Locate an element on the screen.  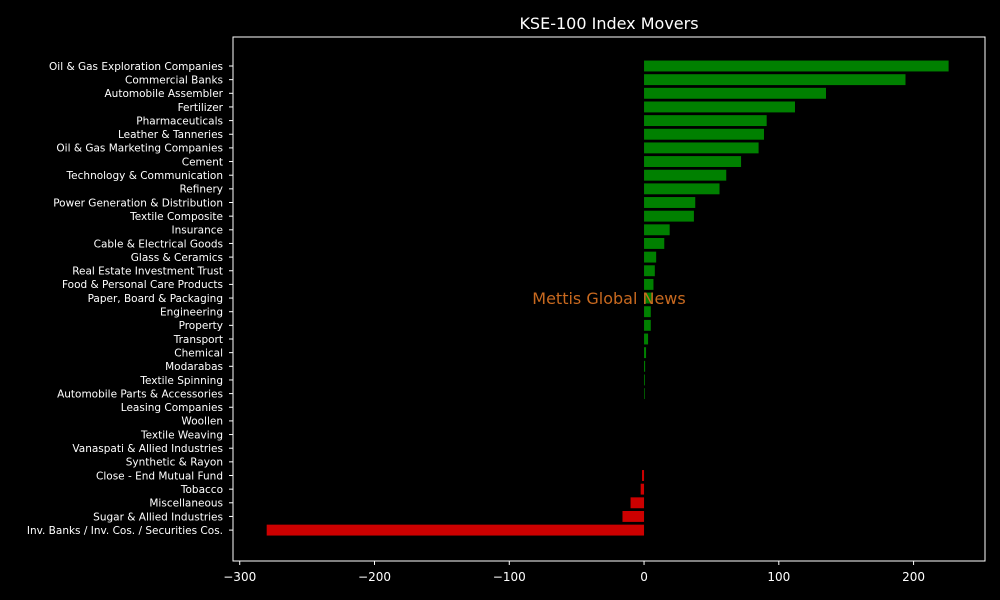
category-label: Sugar & Allied Industries is located at coordinates (158, 517).